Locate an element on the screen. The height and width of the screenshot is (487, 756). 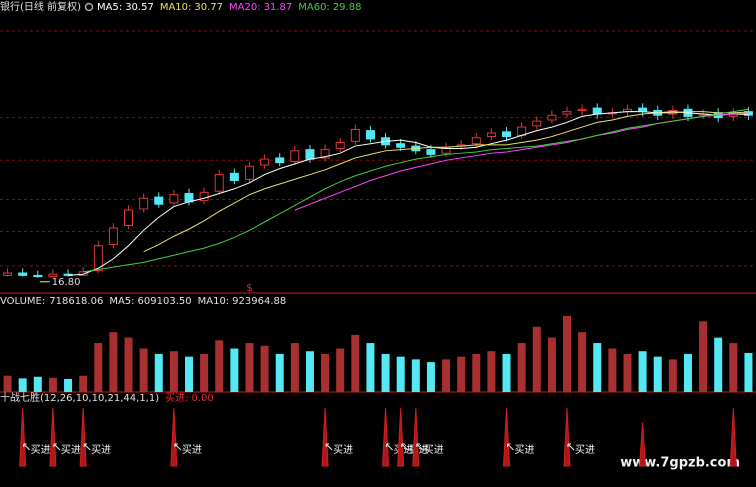
header-item: 0.00 is located at coordinates (203, 398).